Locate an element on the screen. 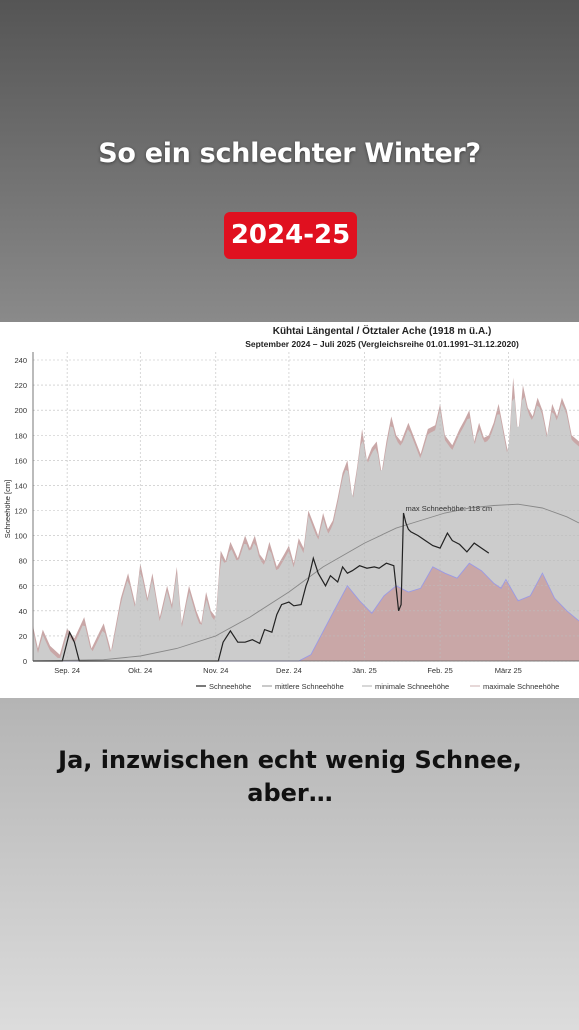 The width and height of the screenshot is (579, 1030). y-tick-label: 60 is located at coordinates (23, 586).